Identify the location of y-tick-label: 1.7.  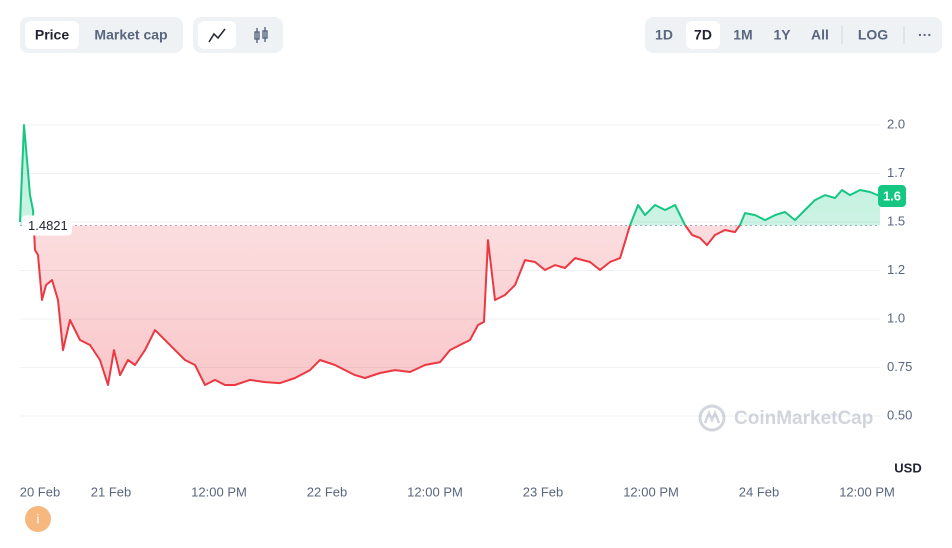
(896, 172).